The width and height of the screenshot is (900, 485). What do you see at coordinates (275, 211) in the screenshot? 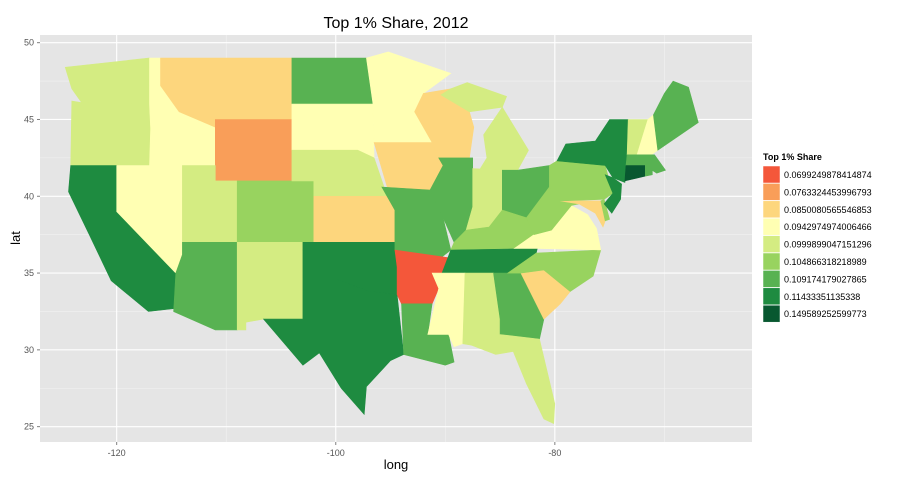
I see `state-colorado` at bounding box center [275, 211].